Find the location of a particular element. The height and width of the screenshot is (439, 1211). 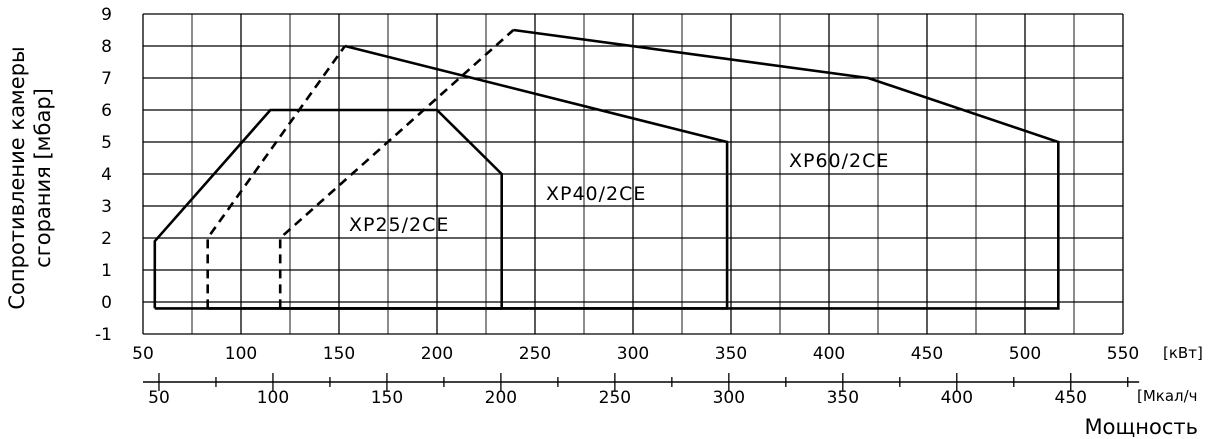

y-tick-label: 3 is located at coordinates (106, 207).